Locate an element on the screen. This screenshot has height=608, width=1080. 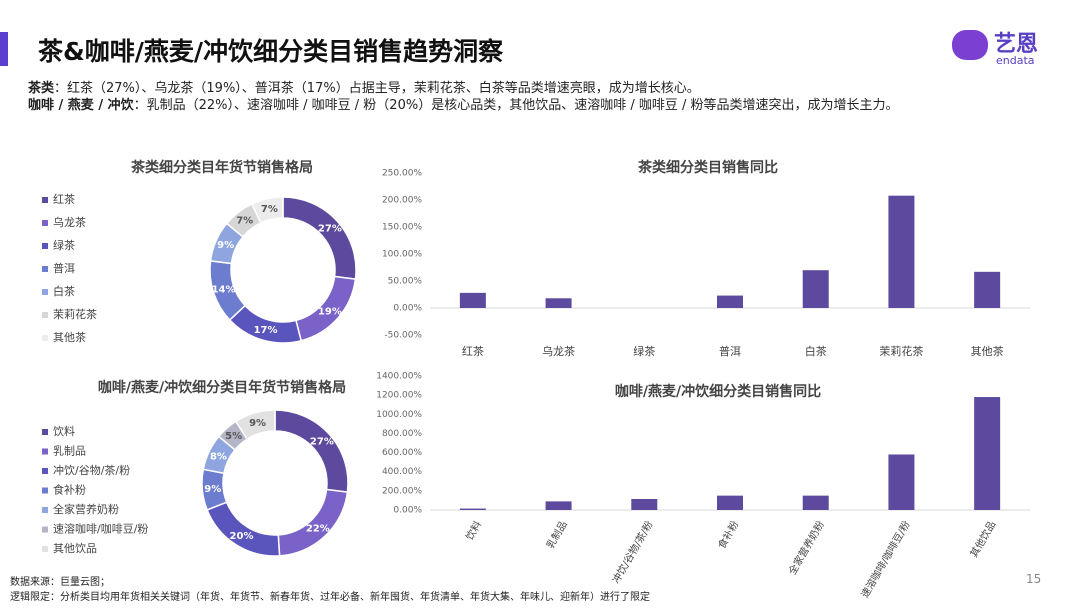
x-tick-label: 乌龙茶 is located at coordinates (558, 351).